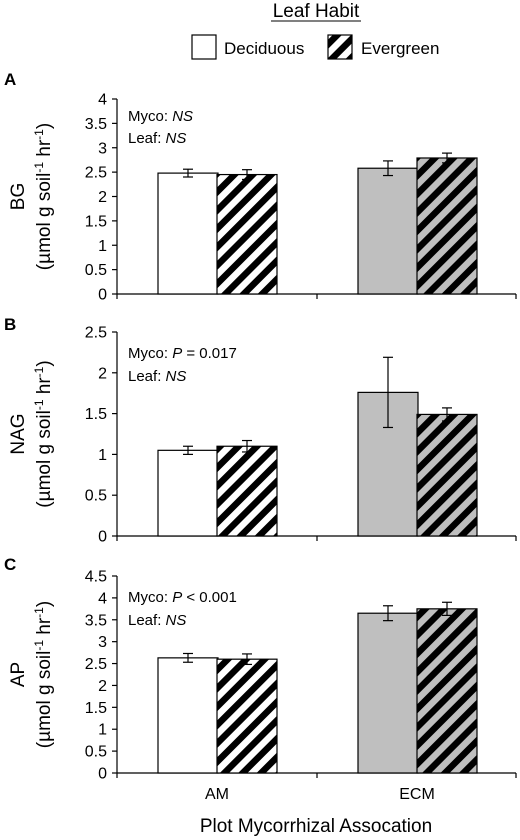  Describe the element at coordinates (204, 47) in the screenshot. I see `legend-swatch-deciduous` at that location.